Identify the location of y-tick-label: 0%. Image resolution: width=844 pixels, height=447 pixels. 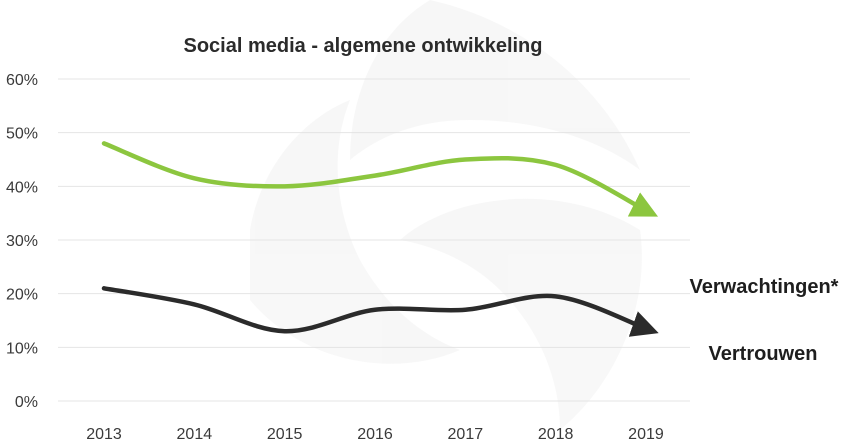
(26, 402).